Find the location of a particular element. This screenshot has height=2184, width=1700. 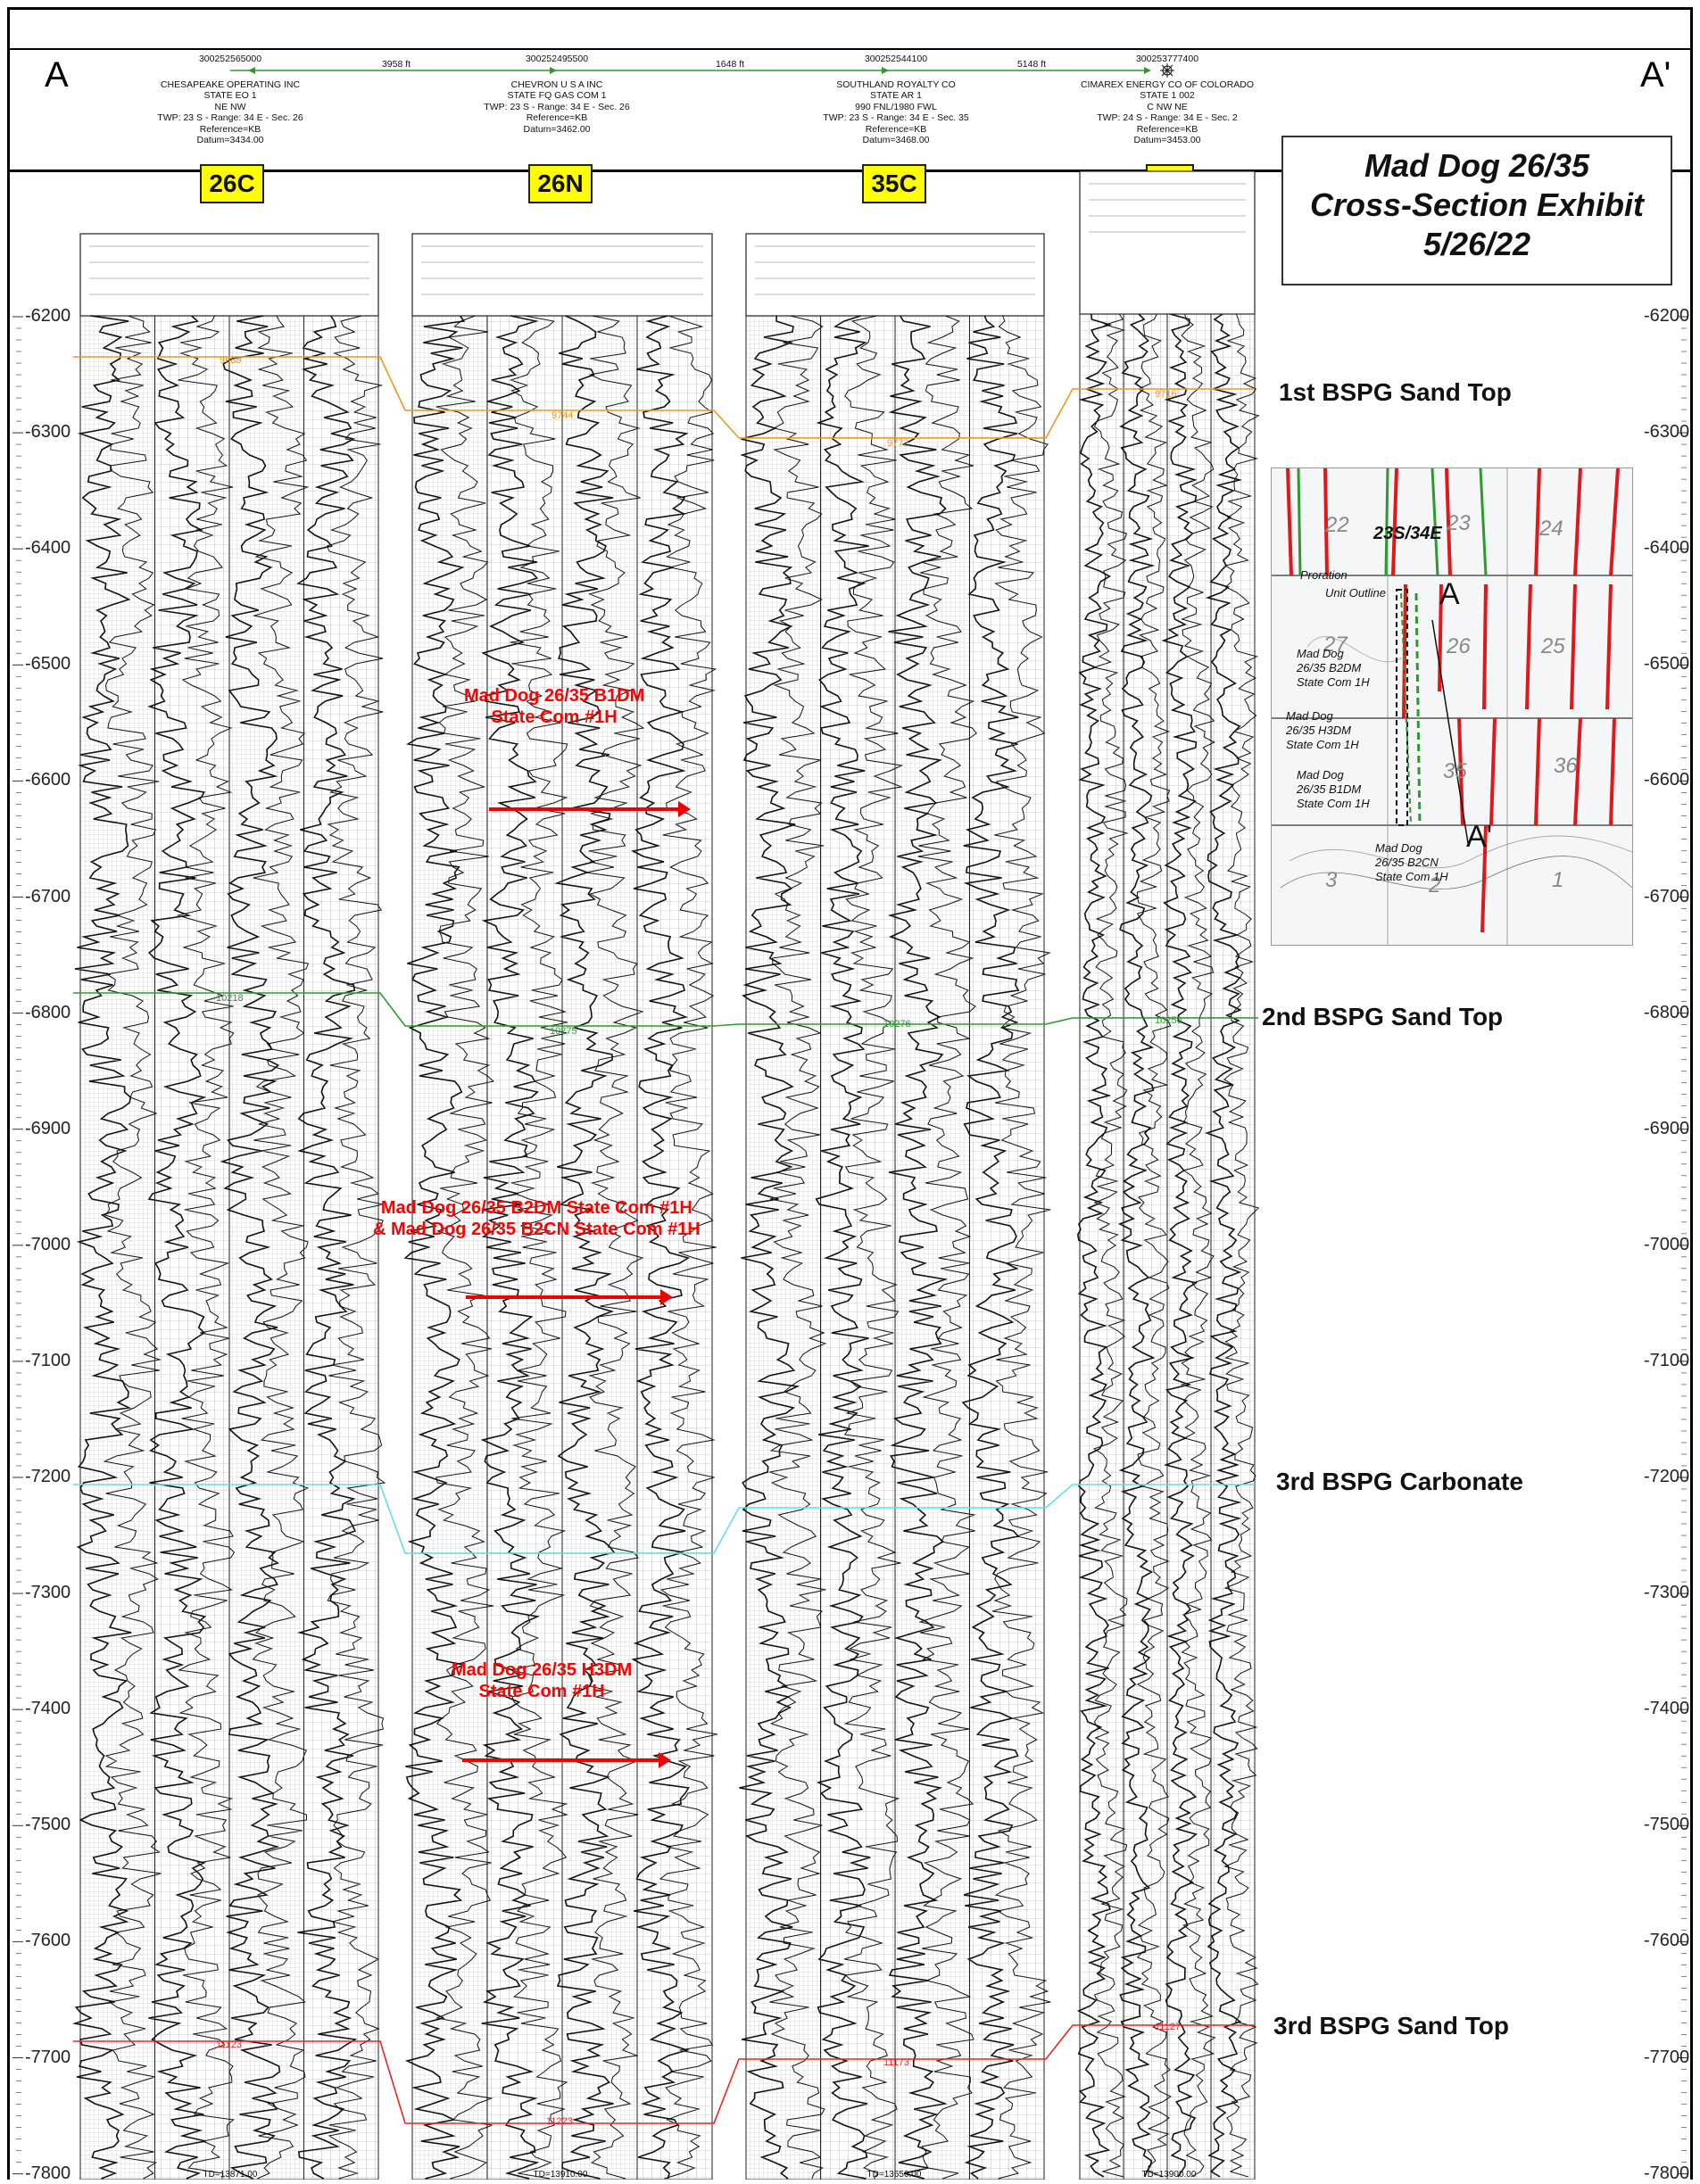

well-api: 300253777400 is located at coordinates (1167, 59).